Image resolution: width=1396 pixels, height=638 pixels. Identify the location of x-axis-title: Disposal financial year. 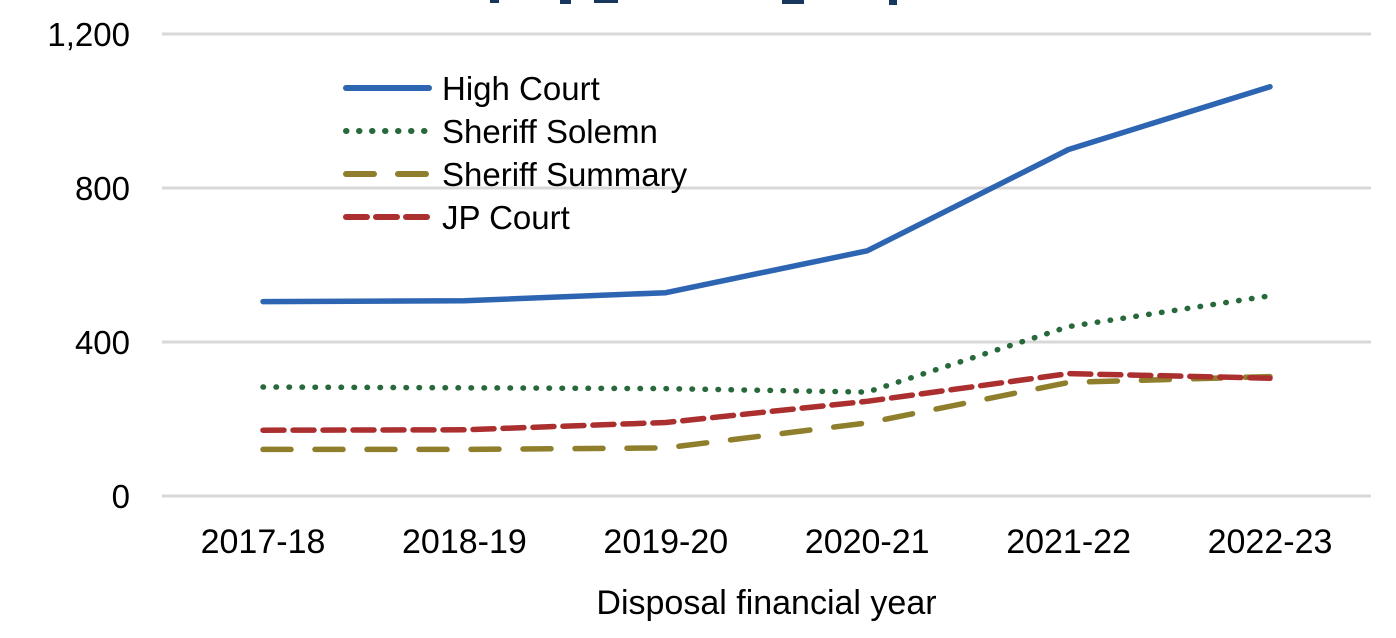
(766, 603).